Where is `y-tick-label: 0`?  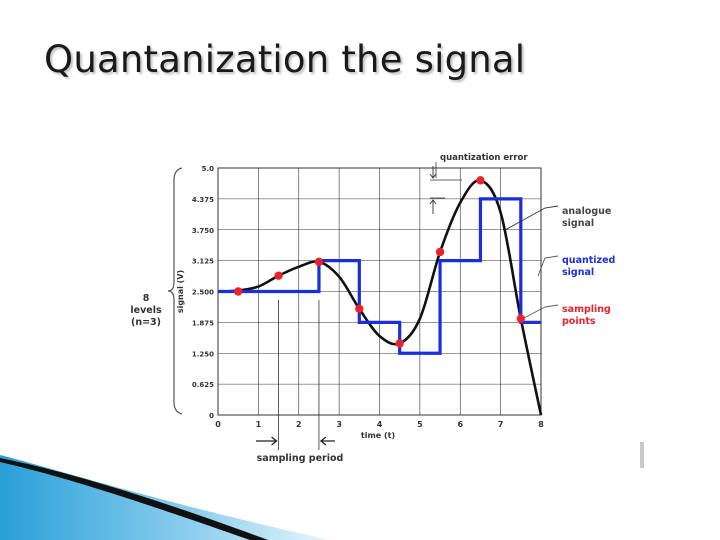 y-tick-label: 0 is located at coordinates (211, 416).